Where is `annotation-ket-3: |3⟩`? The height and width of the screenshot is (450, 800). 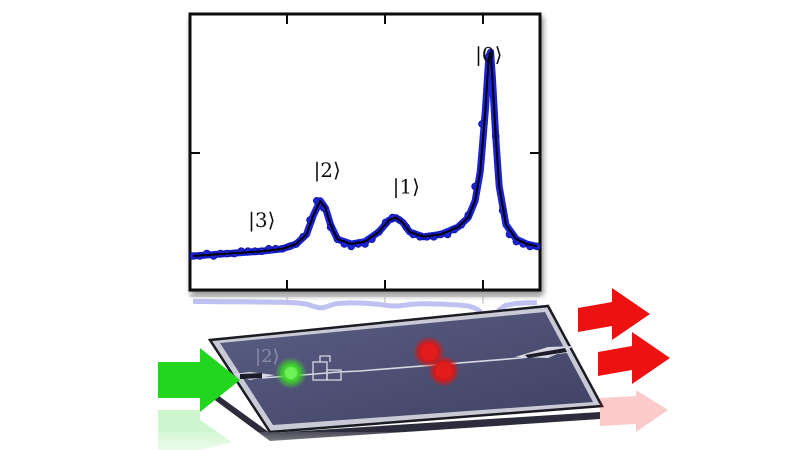
annotation-ket-3: |3⟩ is located at coordinates (261, 220).